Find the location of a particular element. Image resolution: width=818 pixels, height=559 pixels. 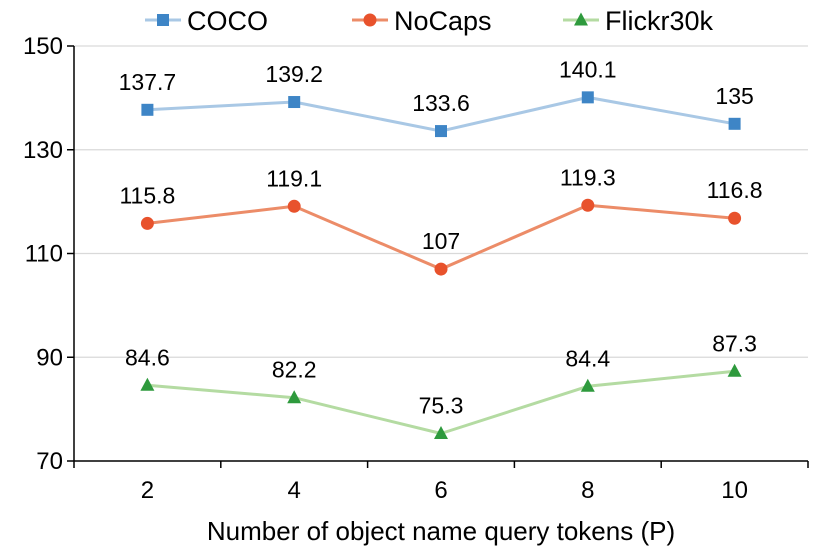

y-tick-label: 150 is located at coordinates (43, 46).